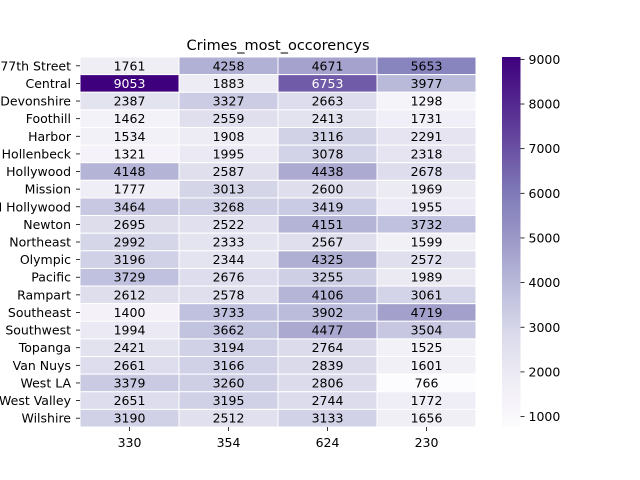 This screenshot has width=640, height=480. What do you see at coordinates (427, 312) in the screenshot?
I see `cell-value-label: 4719` at bounding box center [427, 312].